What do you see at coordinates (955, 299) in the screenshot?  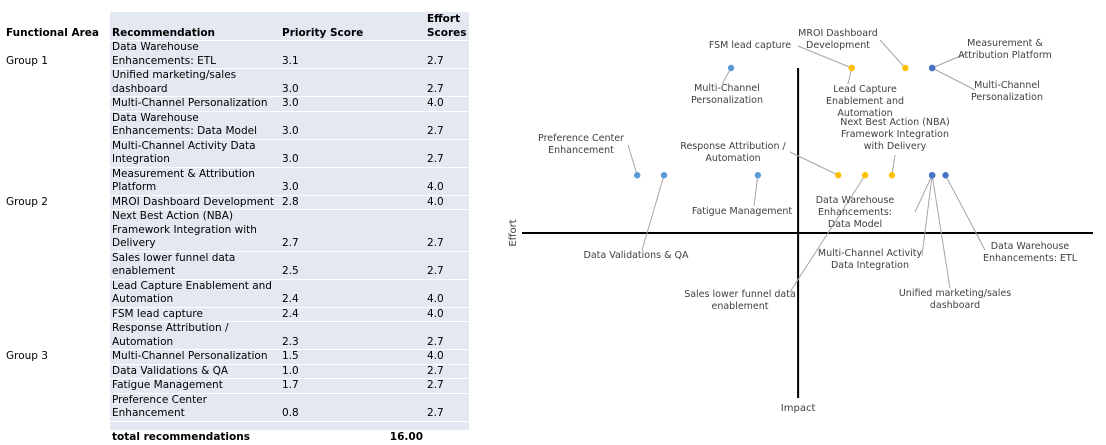 I see `point-label: Unified marketing/sales dashboard` at bounding box center [955, 299].